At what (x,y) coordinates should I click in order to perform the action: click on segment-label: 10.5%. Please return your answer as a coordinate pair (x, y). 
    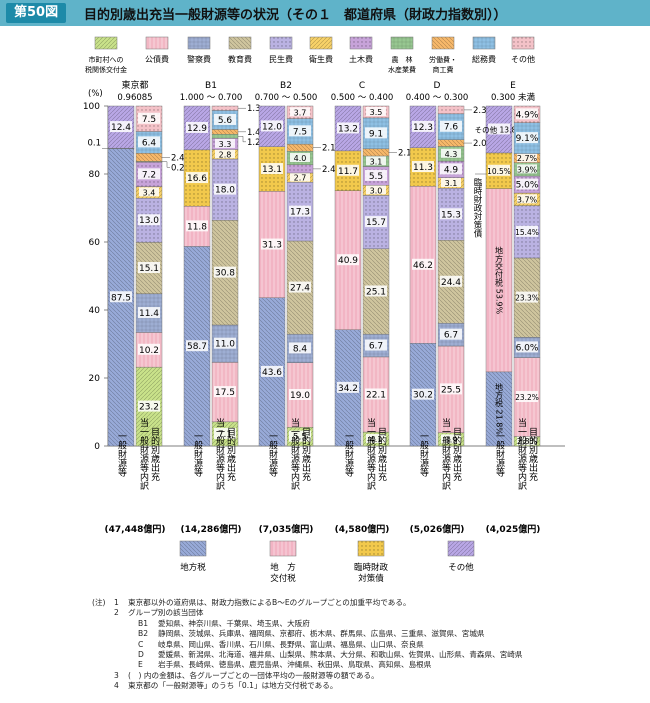
    Looking at the image, I should click on (499, 171).